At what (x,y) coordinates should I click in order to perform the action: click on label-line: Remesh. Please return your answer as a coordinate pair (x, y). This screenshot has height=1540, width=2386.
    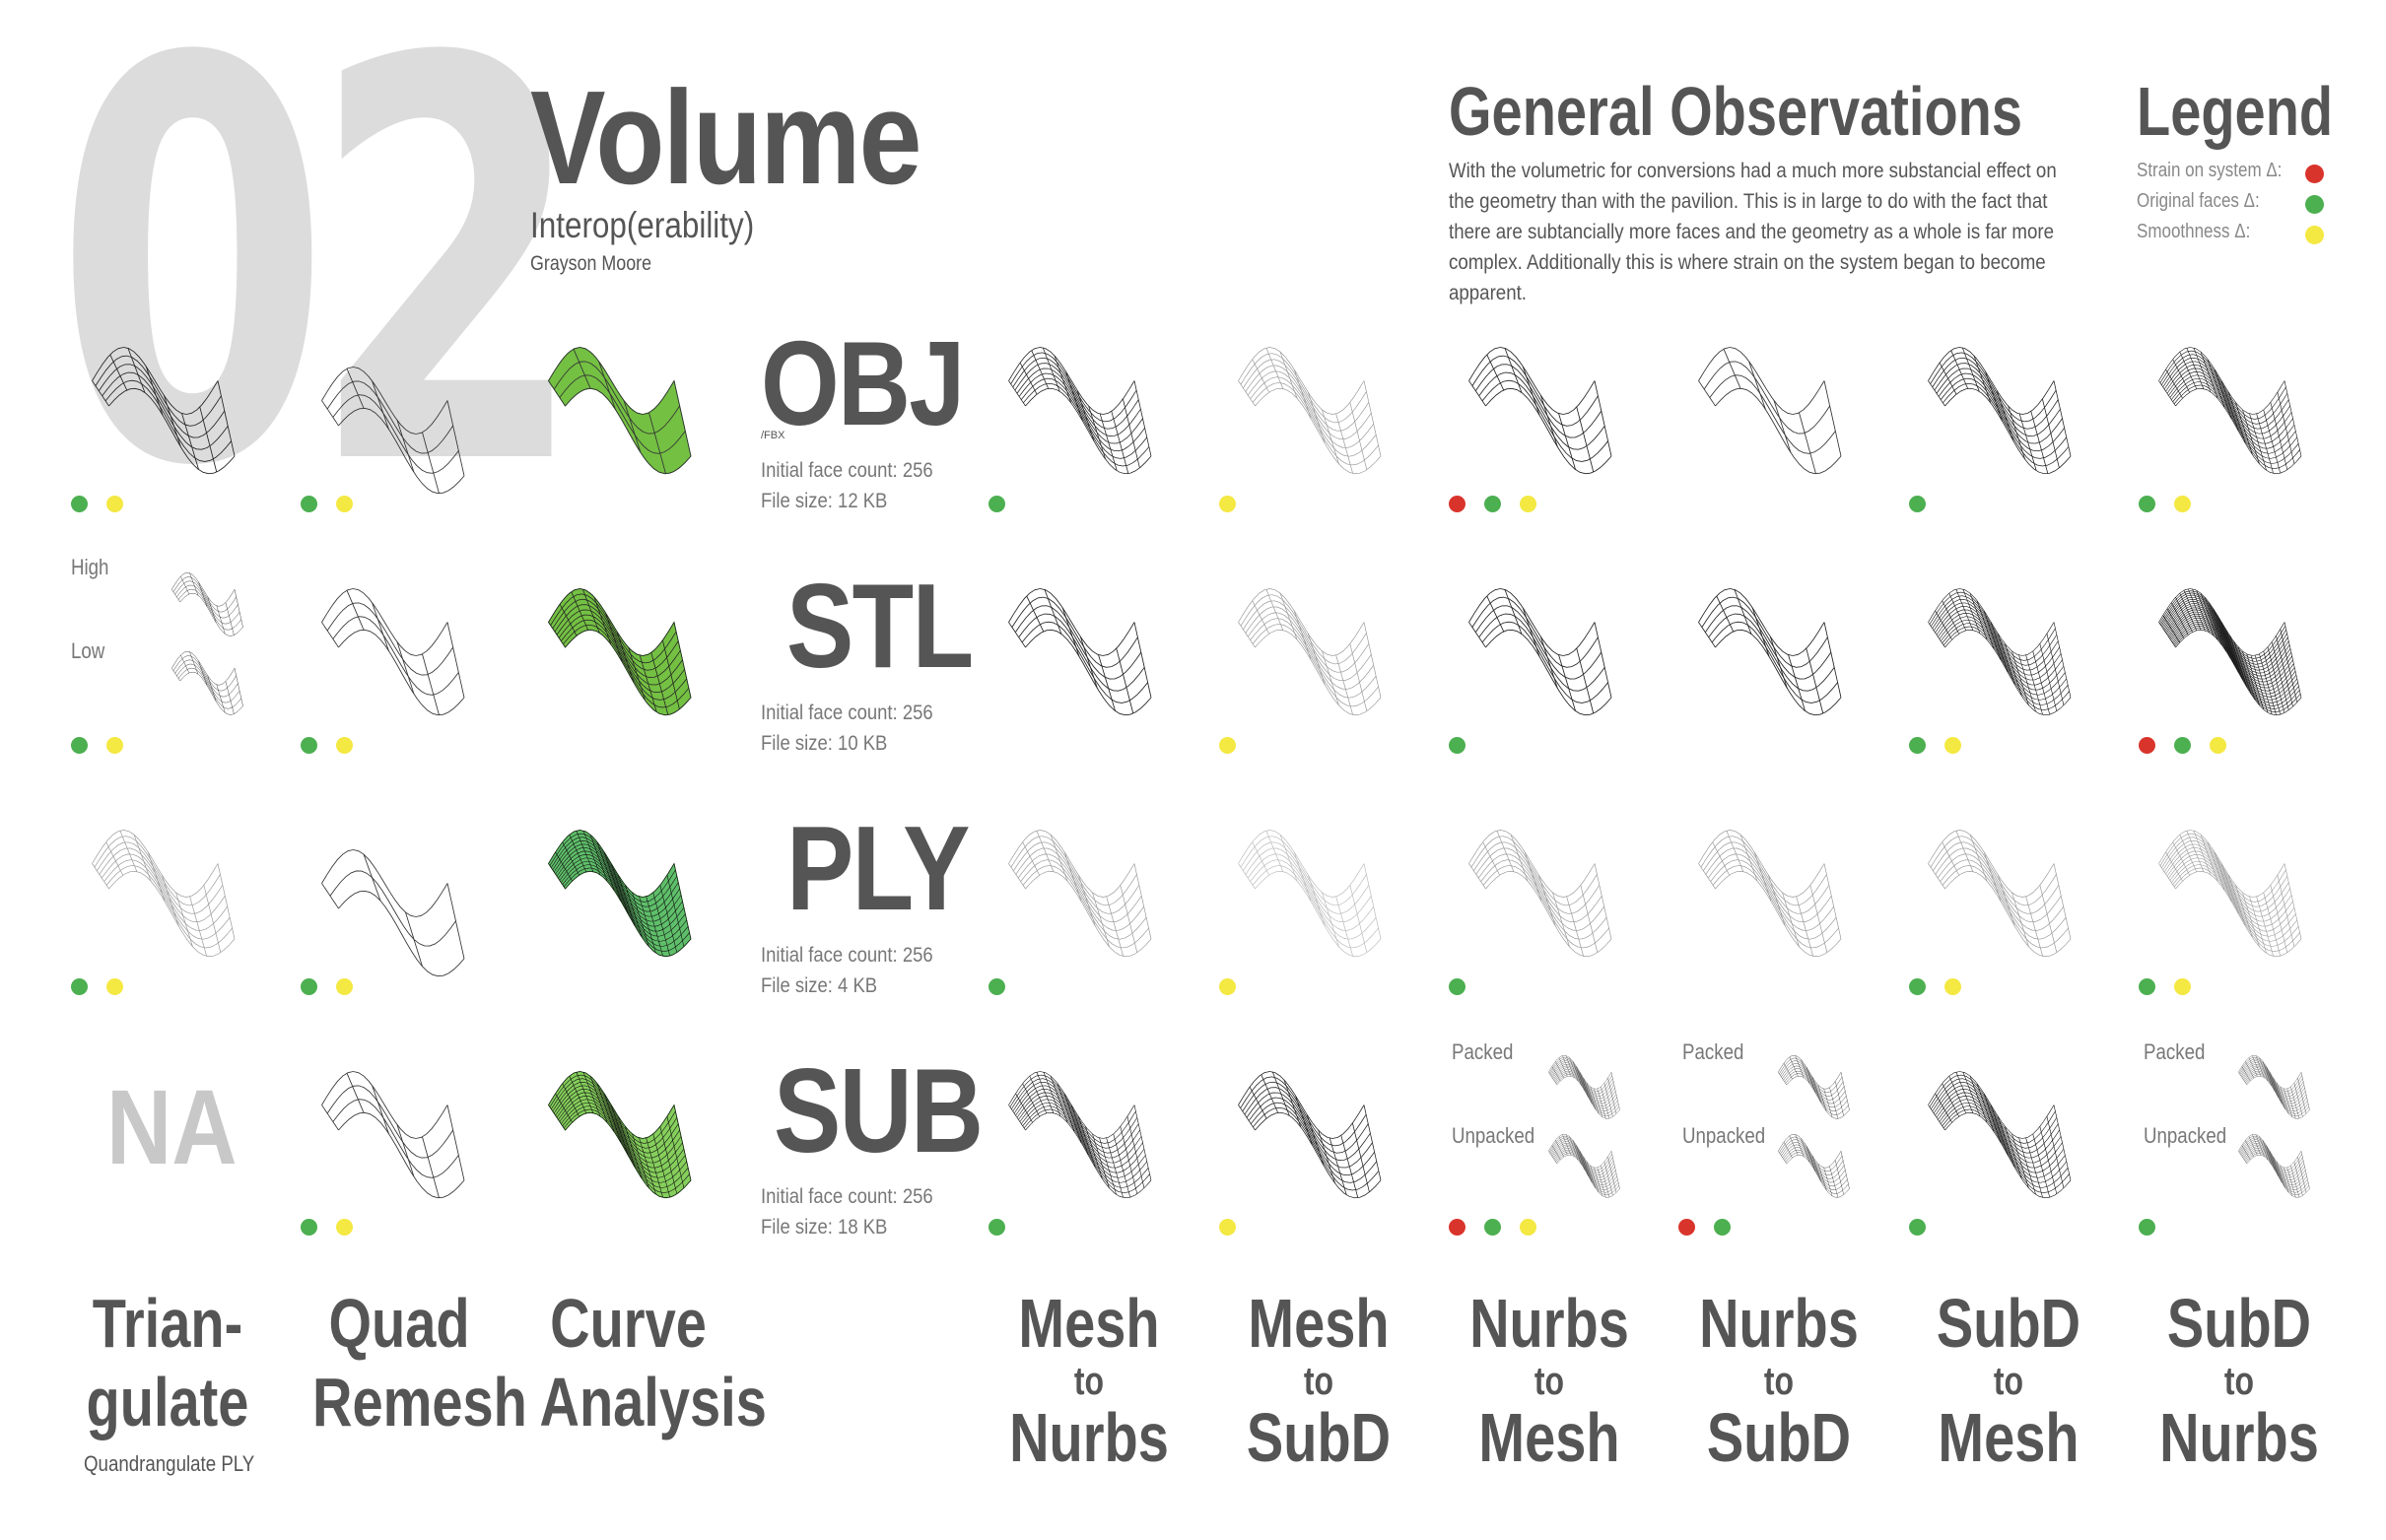
    Looking at the image, I should click on (420, 1402).